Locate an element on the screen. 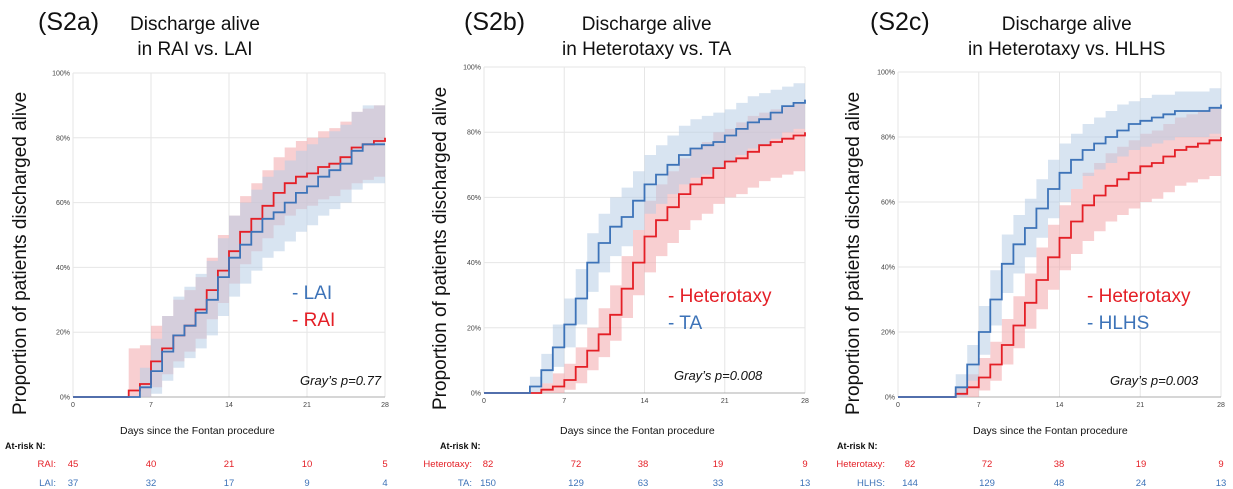 The height and width of the screenshot is (489, 1233). legend-item: - HLHS is located at coordinates (1118, 323).